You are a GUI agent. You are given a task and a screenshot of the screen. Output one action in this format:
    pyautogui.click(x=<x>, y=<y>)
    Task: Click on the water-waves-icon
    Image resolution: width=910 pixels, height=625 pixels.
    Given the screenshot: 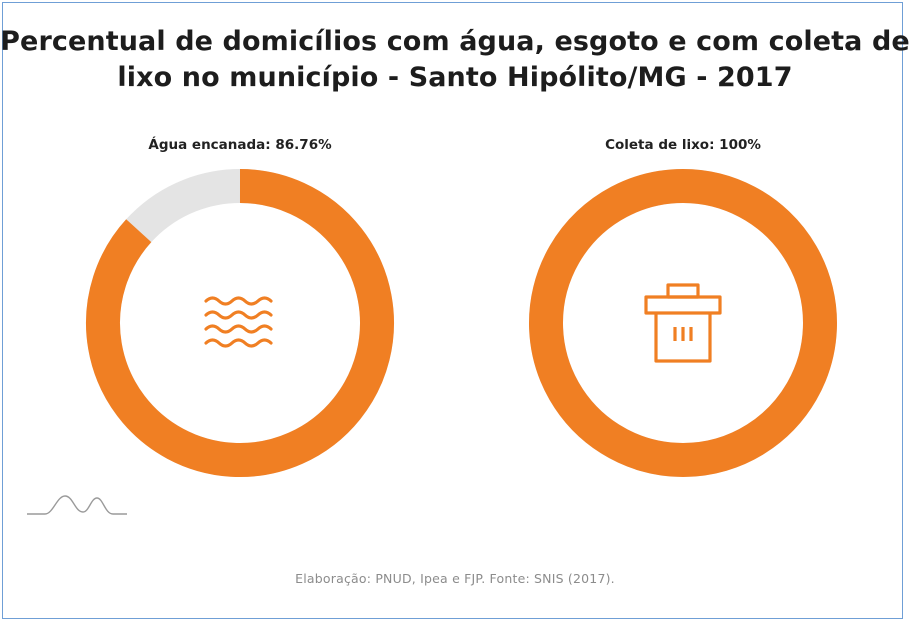 What is the action you would take?
    pyautogui.click(x=238, y=322)
    